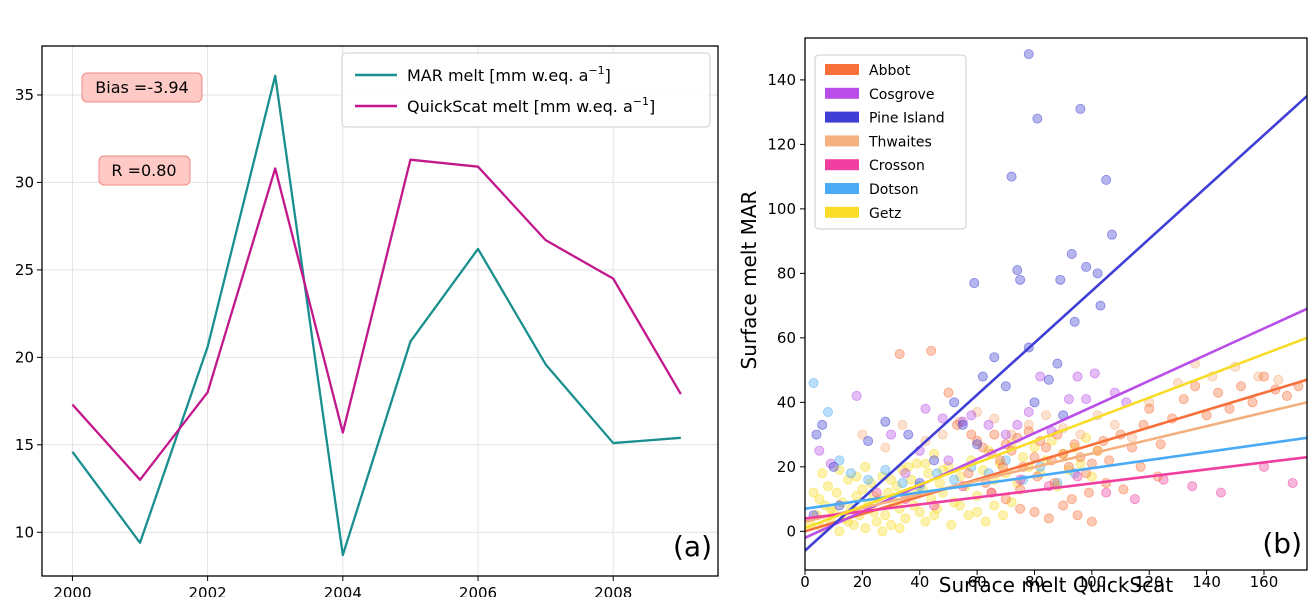 The height and width of the screenshot is (597, 1312). I want to click on legend-label-dotson: Dotson, so click(894, 190).